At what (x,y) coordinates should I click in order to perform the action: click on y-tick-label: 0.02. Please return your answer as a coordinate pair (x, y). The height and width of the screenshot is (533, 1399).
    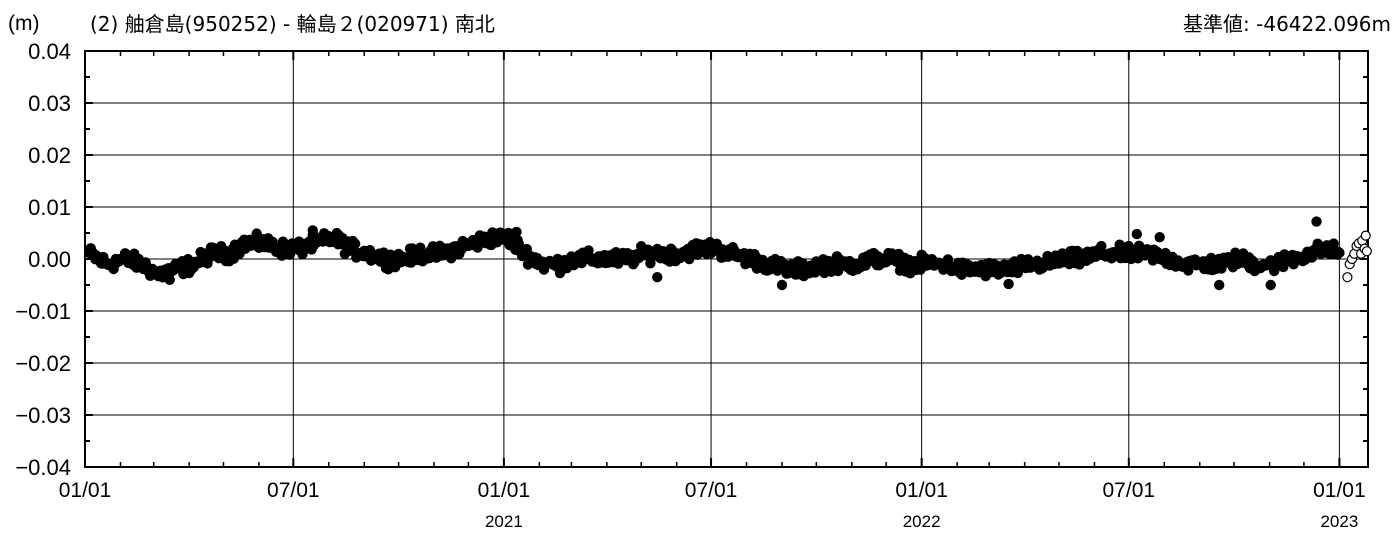
    Looking at the image, I should click on (49, 155).